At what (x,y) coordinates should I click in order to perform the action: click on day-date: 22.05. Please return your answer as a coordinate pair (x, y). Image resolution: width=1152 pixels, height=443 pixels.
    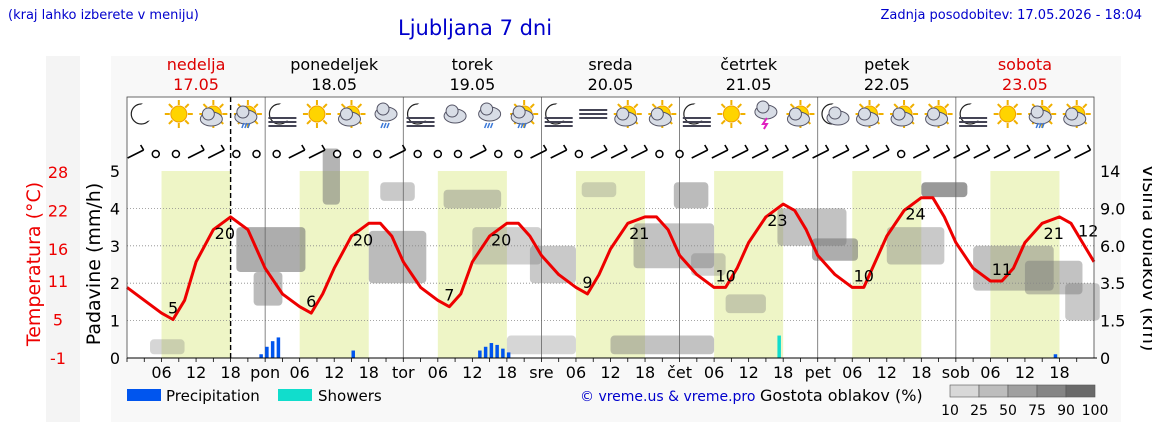
    Looking at the image, I should click on (887, 84).